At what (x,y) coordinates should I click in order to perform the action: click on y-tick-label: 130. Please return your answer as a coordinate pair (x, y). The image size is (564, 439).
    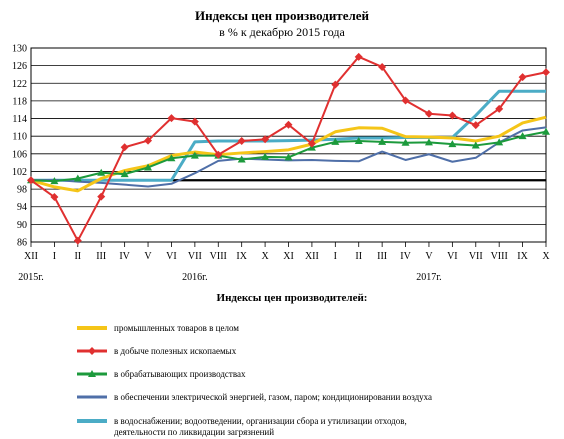
    Looking at the image, I should click on (19, 49).